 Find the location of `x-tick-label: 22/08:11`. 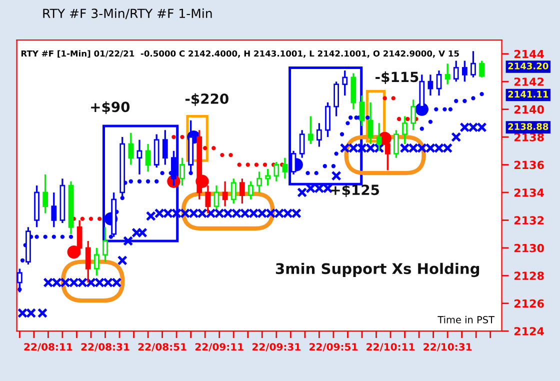

x-tick-label: 22/08:11 is located at coordinates (48, 347).